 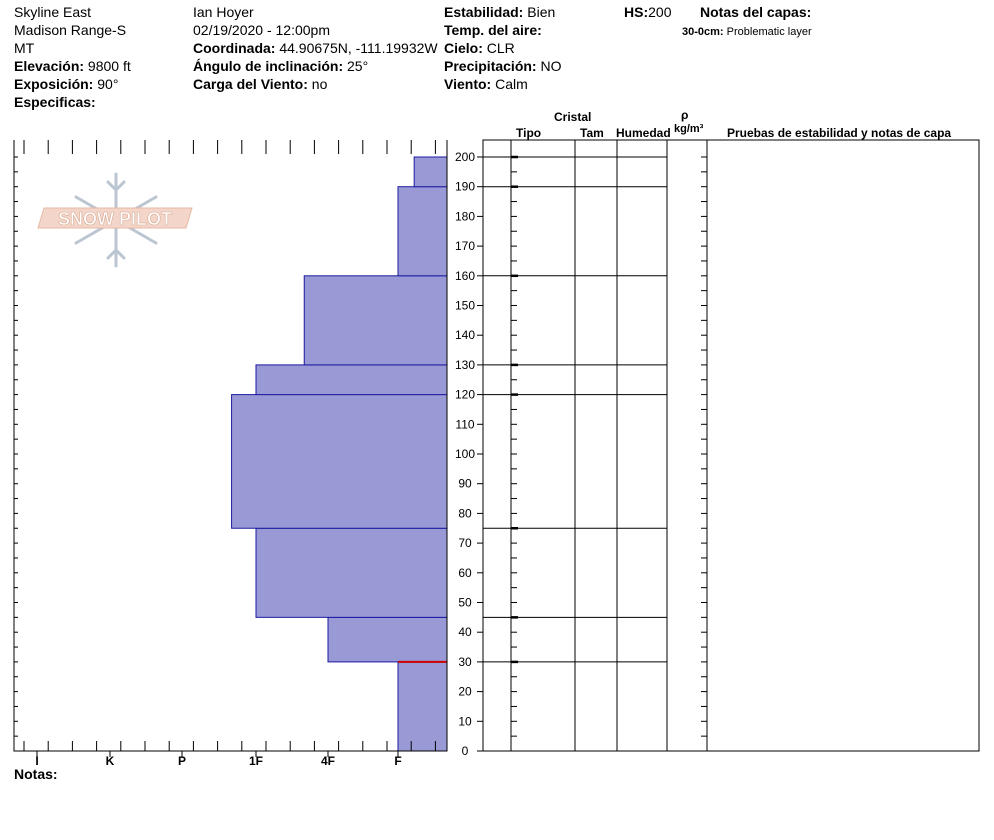 I want to click on observer: Ian Hoyer, so click(x=223, y=12).